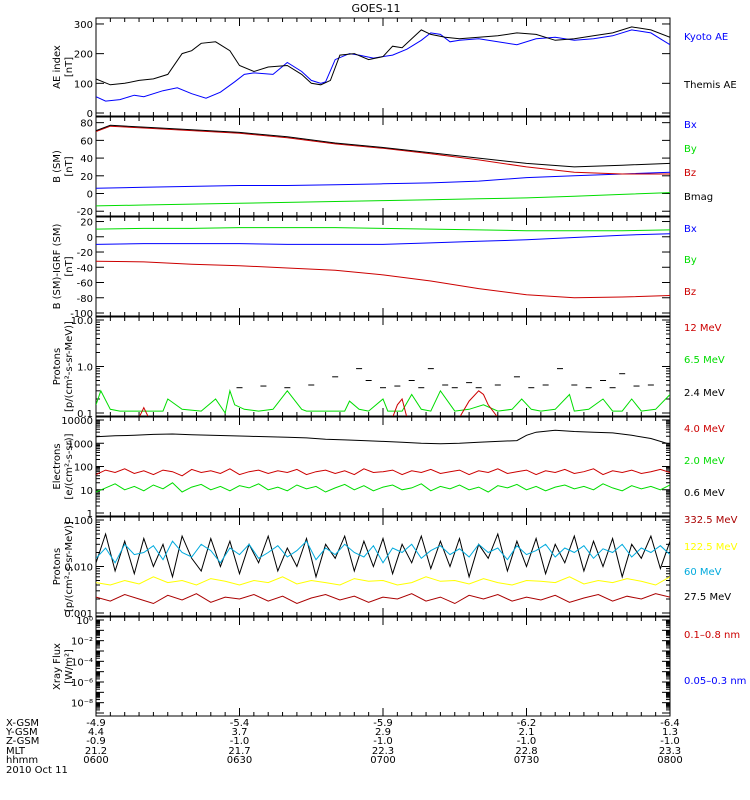 Image resolution: width=750 pixels, height=800 pixels. I want to click on y-tick-label: 0.001, so click(78, 614).